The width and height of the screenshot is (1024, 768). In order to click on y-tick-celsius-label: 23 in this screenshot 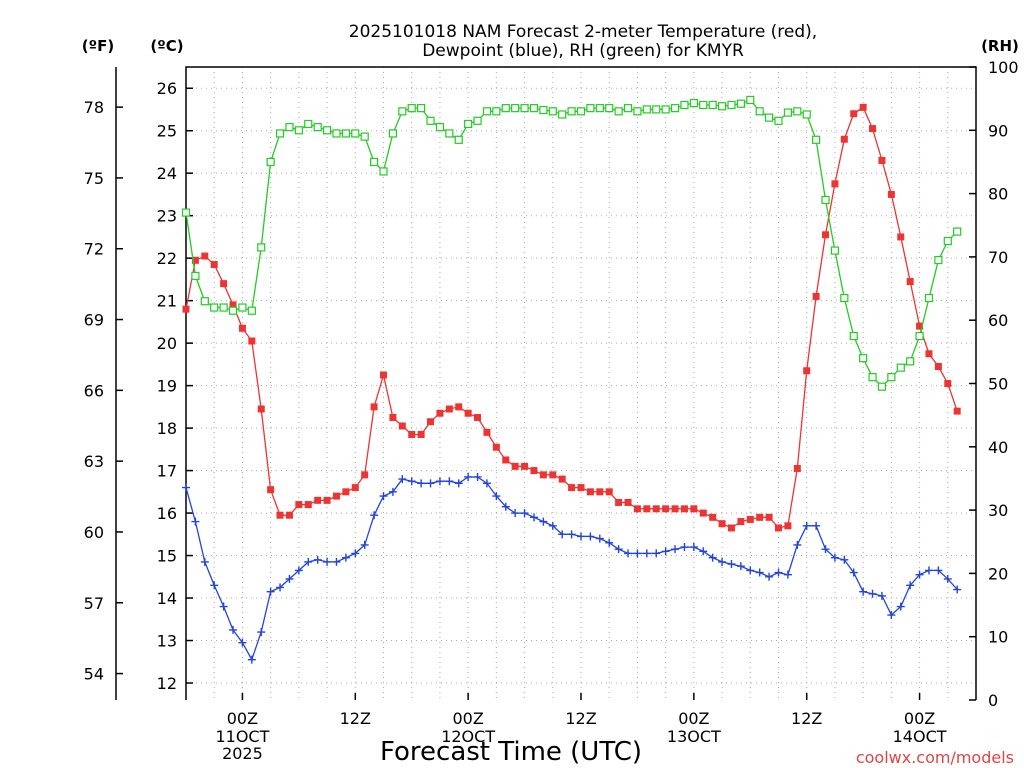, I will do `click(167, 216)`.